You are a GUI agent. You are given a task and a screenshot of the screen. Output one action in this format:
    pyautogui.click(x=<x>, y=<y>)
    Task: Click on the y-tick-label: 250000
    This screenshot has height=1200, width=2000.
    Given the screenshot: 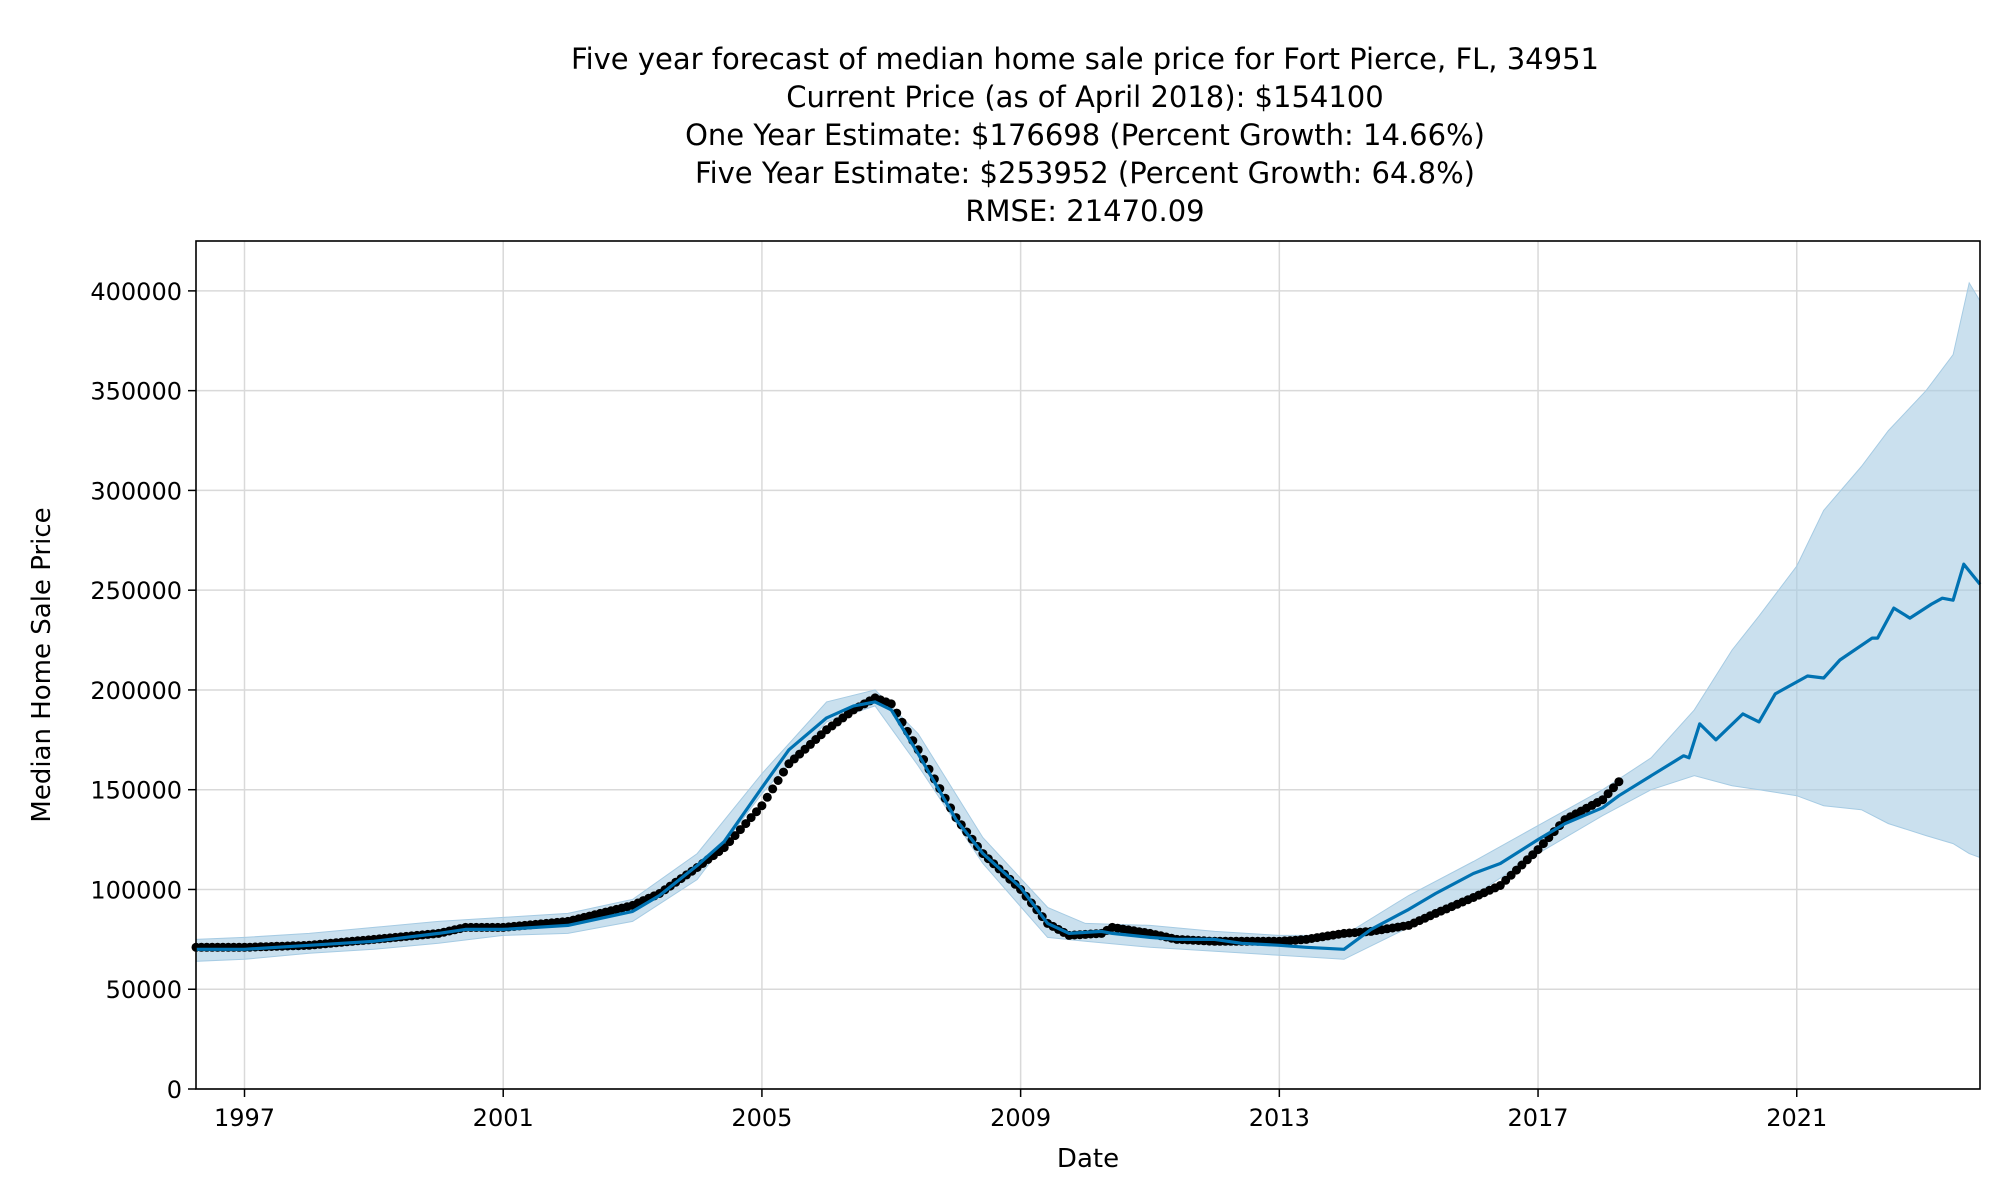 What is the action you would take?
    pyautogui.click(x=136, y=591)
    